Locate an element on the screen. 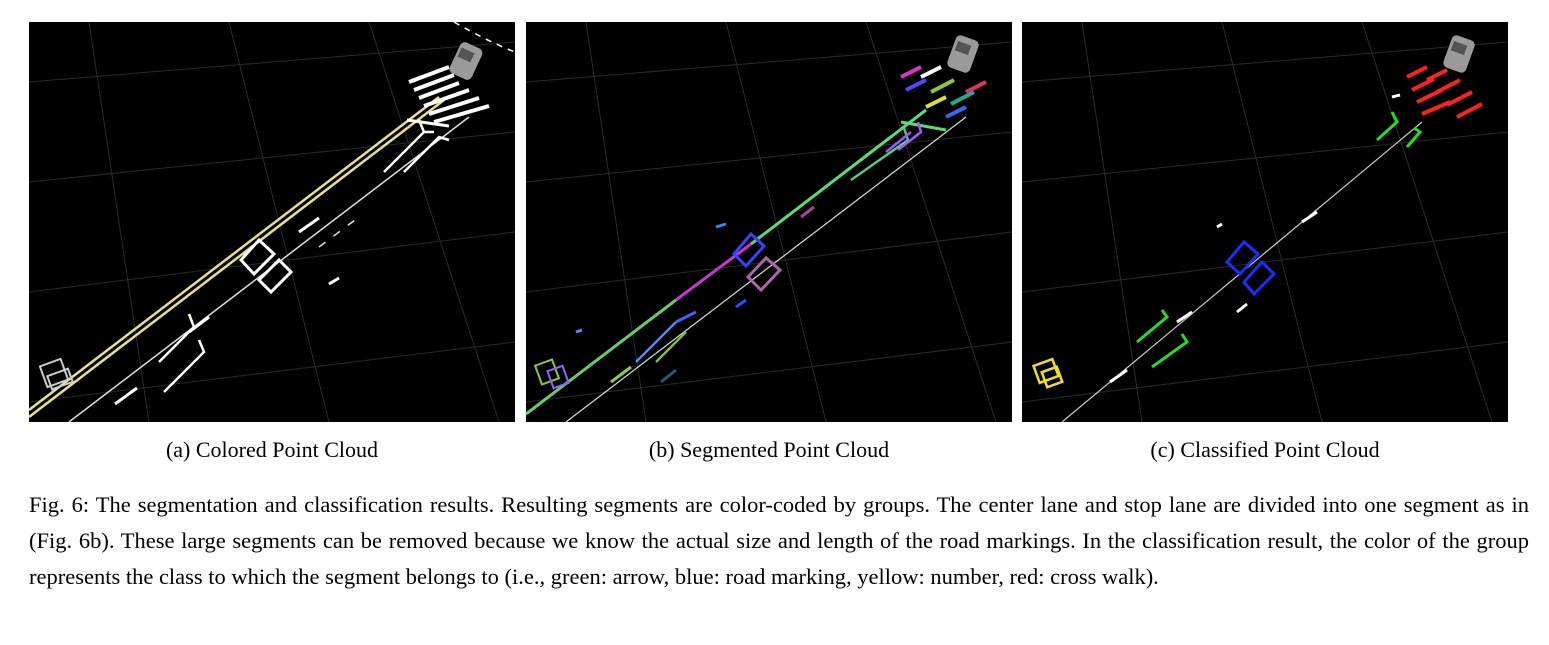  center-lane-yellow is located at coordinates (237, 257).